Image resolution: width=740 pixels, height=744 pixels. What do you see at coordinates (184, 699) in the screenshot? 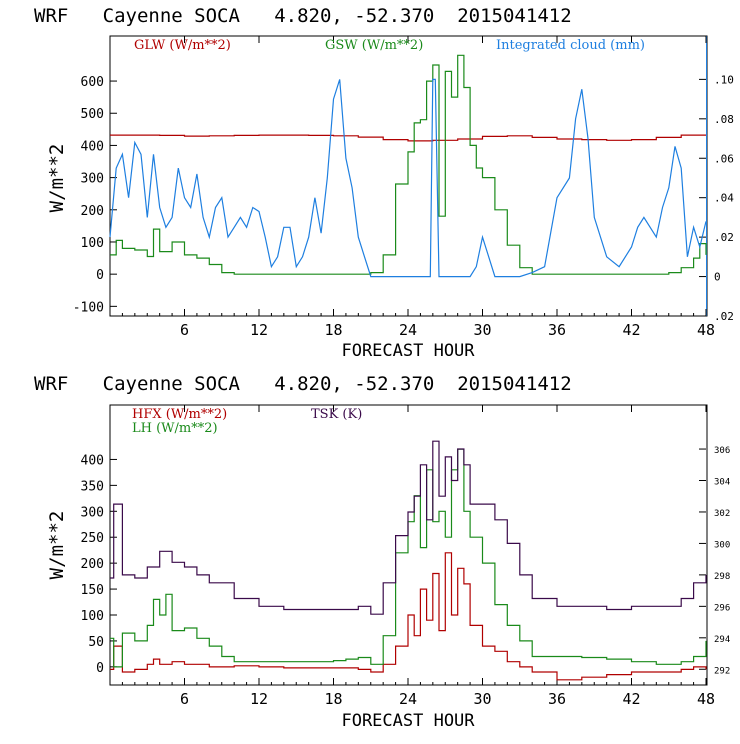
I see `chart-2-xtick-label: 6` at bounding box center [184, 699].